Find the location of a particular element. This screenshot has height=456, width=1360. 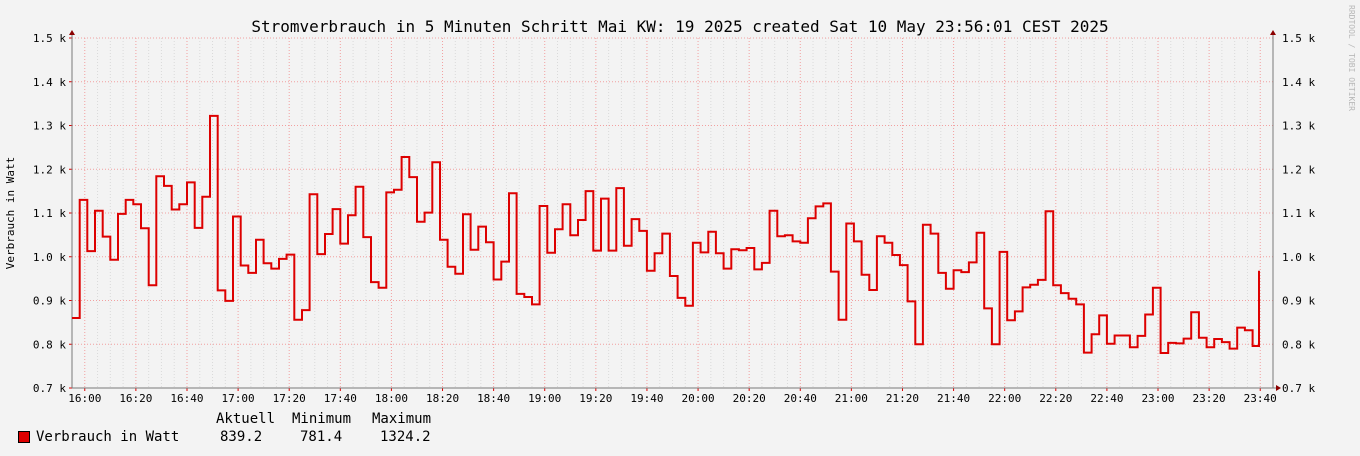

x-tick-label: 17:20 is located at coordinates (289, 398).